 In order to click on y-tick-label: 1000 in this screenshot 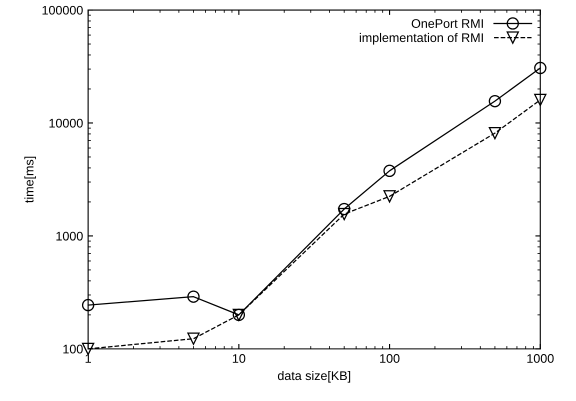, I will do `click(69, 236)`.